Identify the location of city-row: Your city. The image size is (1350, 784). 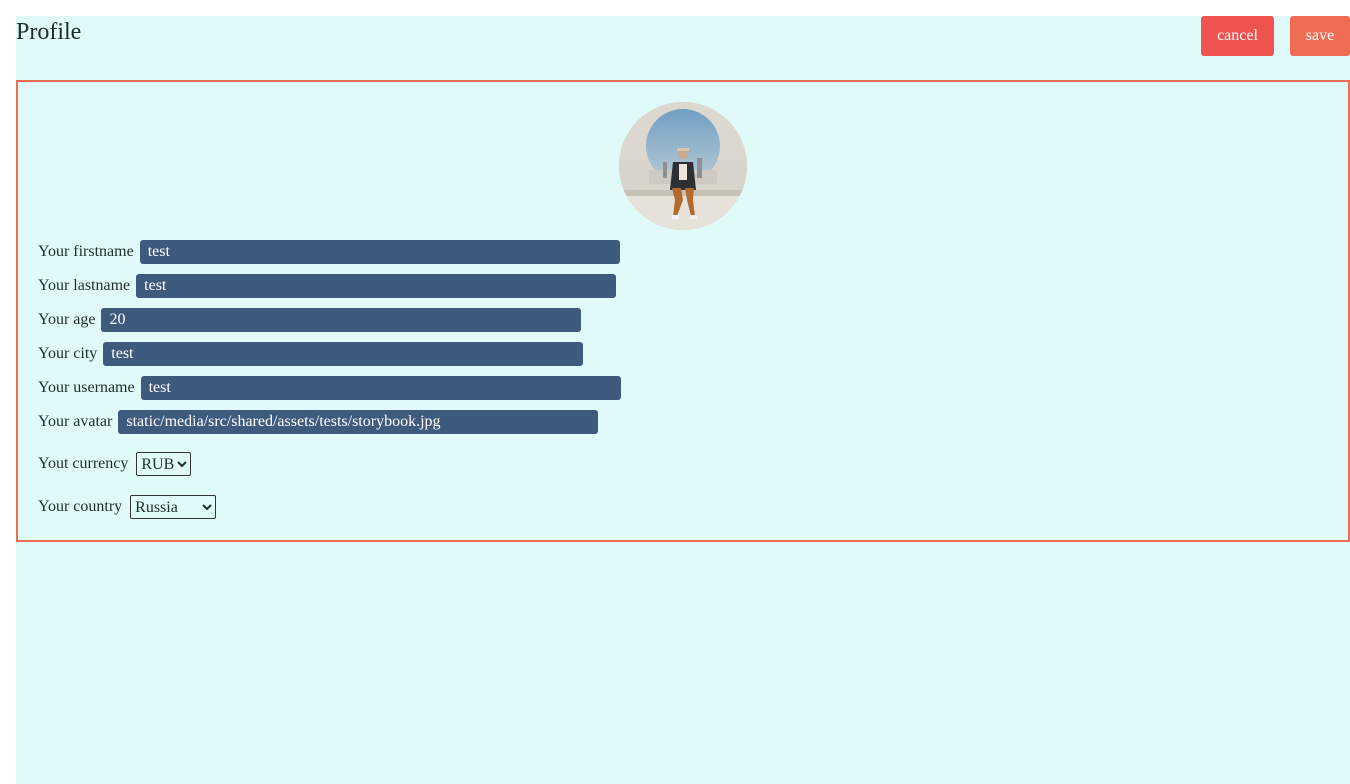
(311, 354).